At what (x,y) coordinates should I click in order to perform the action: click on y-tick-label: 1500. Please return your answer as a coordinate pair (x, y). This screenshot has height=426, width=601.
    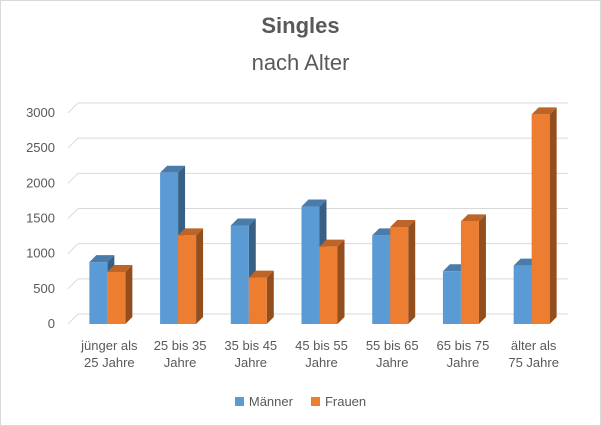
    Looking at the image, I should click on (40, 218).